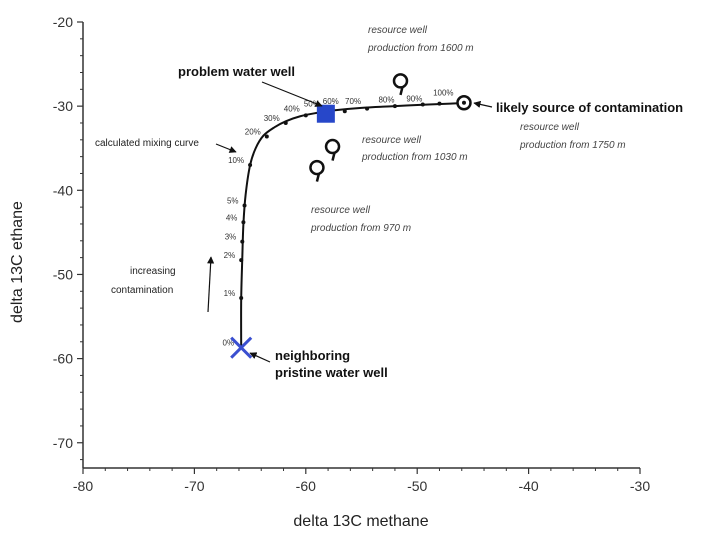  I want to click on y-tick-label: -30, so click(63, 106).